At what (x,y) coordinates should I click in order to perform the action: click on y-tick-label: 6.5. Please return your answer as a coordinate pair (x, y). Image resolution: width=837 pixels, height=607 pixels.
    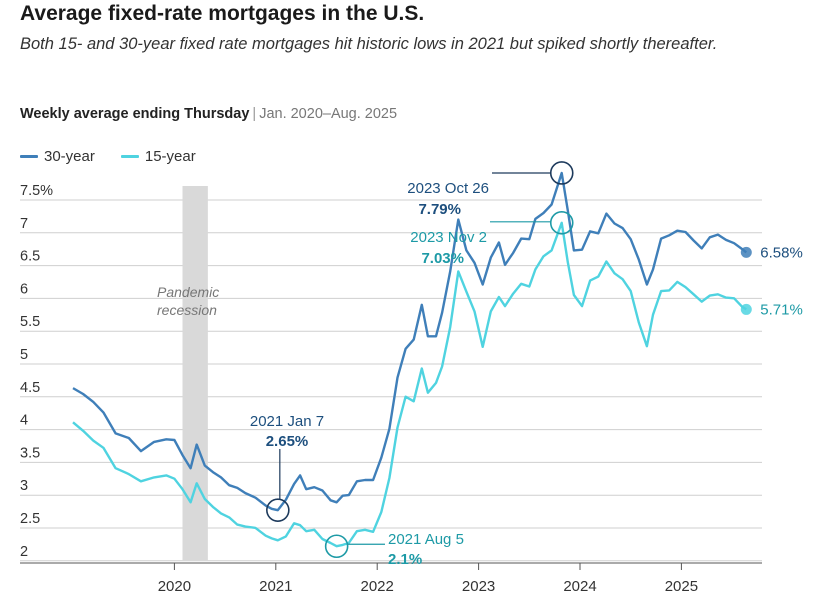
    Looking at the image, I should click on (30, 257).